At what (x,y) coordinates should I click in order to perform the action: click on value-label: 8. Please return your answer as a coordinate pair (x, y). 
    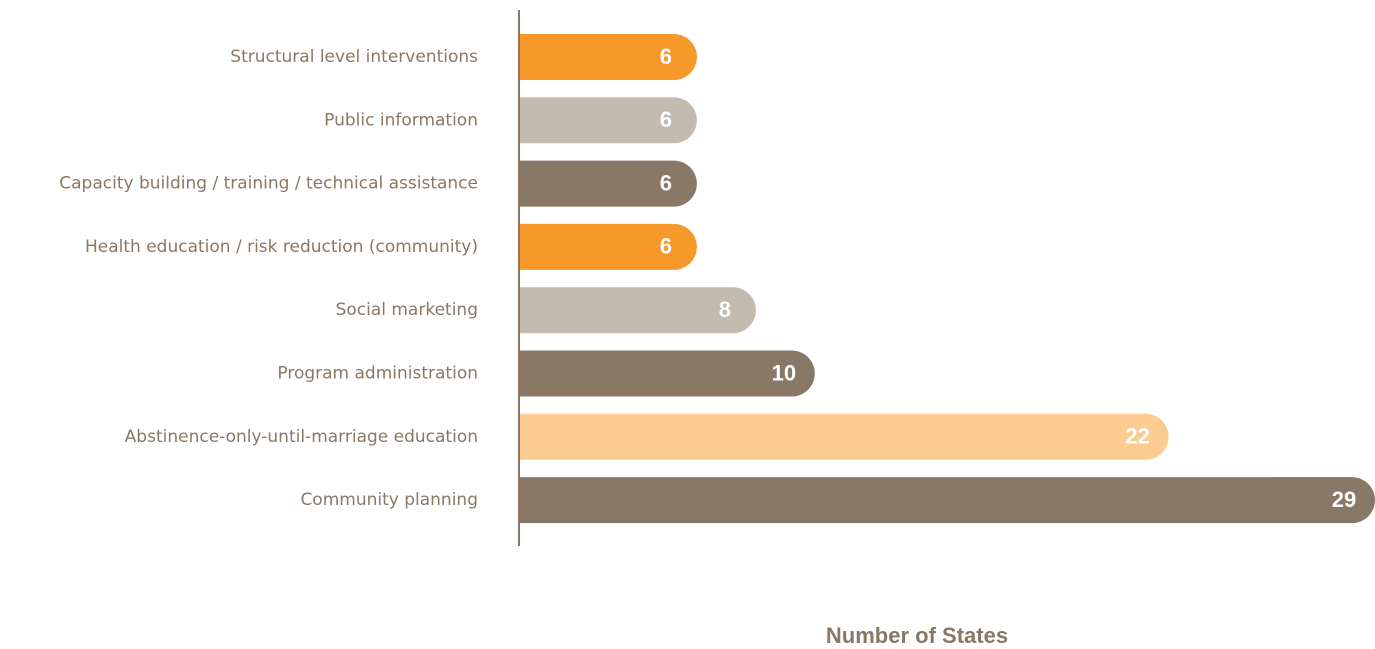
    Looking at the image, I should click on (725, 309).